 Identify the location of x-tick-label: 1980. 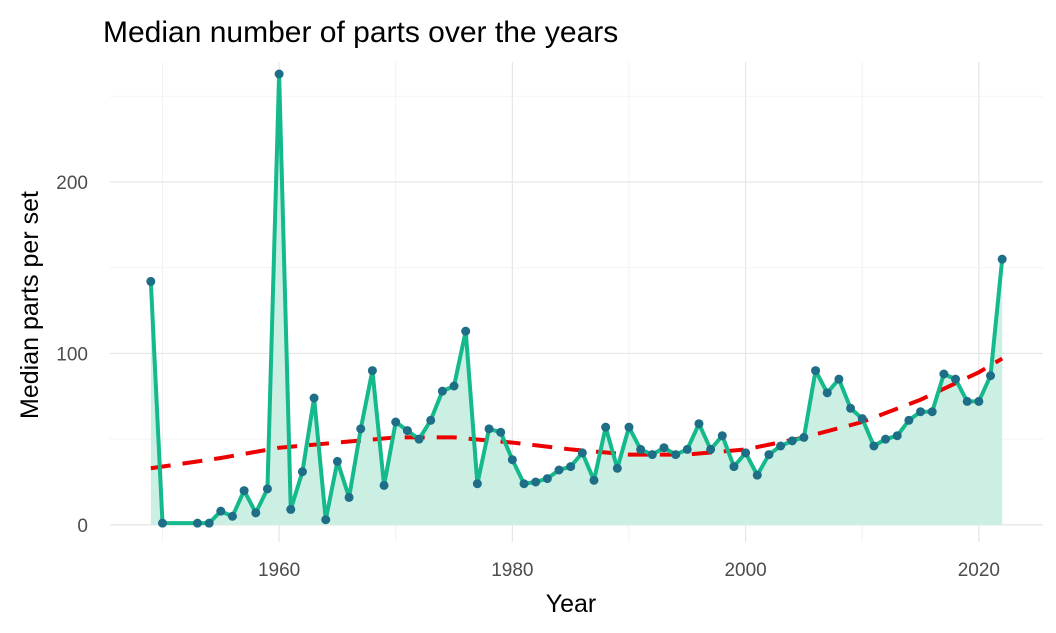
(512, 570).